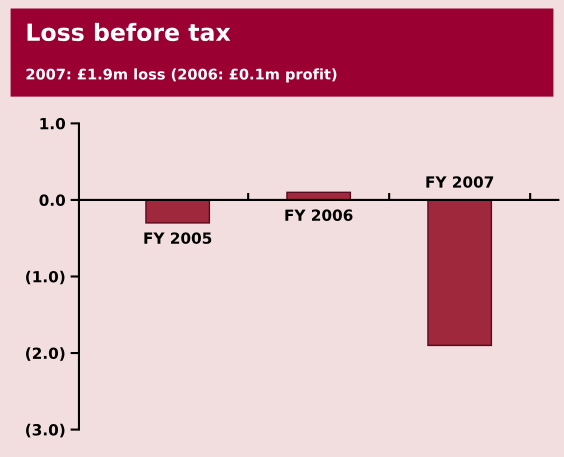  I want to click on x-tick-label: FY 2006, so click(319, 215).